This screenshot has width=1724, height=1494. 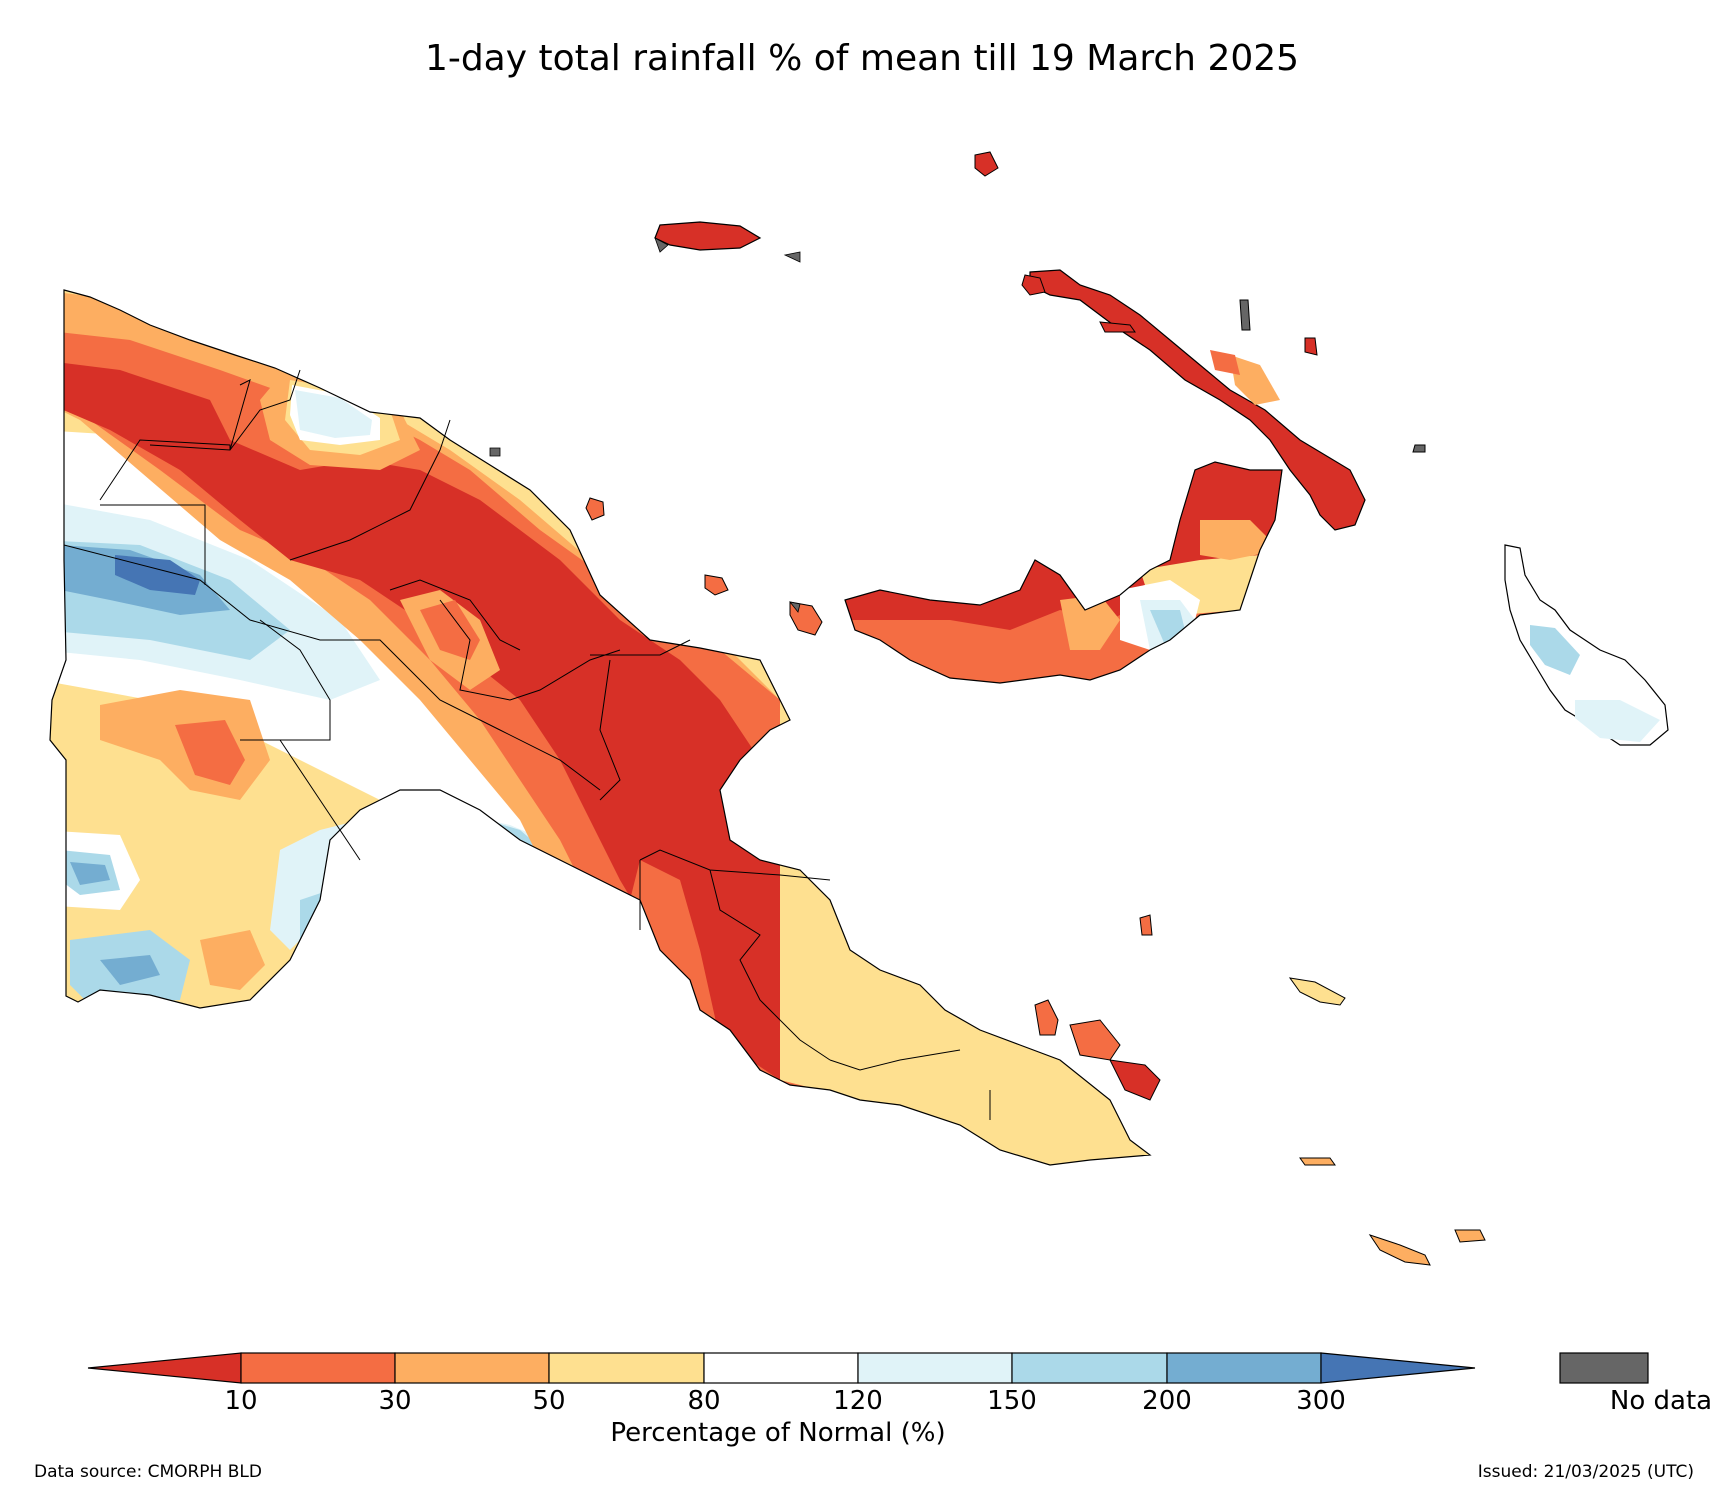 What do you see at coordinates (1012, 1401) in the screenshot?
I see `colorbar-tick: 150` at bounding box center [1012, 1401].